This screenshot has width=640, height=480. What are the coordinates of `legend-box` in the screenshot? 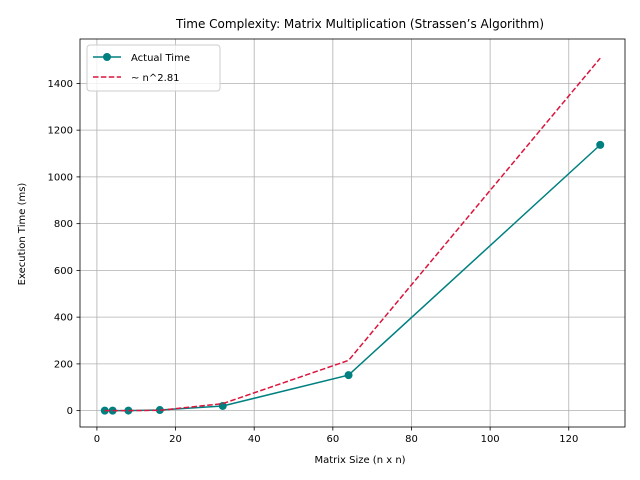 It's located at (153, 68).